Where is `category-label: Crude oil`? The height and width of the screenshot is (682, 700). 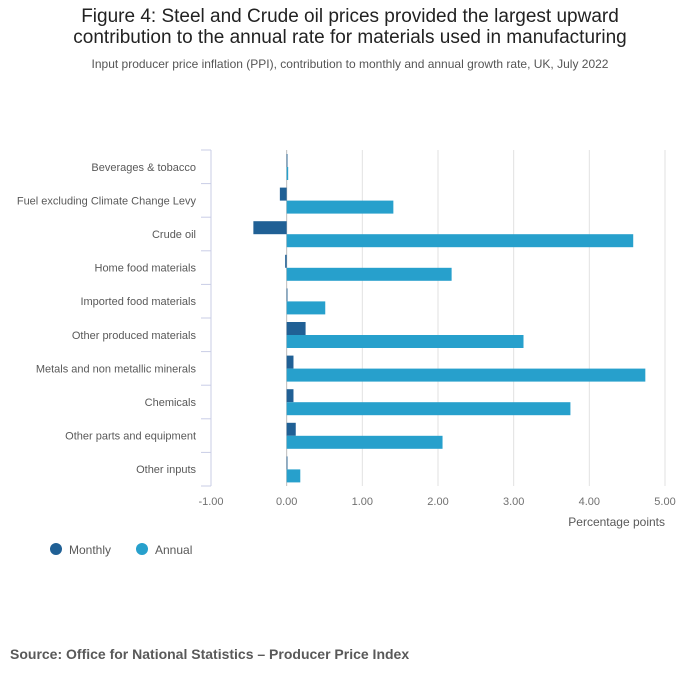
category-label: Crude oil is located at coordinates (174, 235).